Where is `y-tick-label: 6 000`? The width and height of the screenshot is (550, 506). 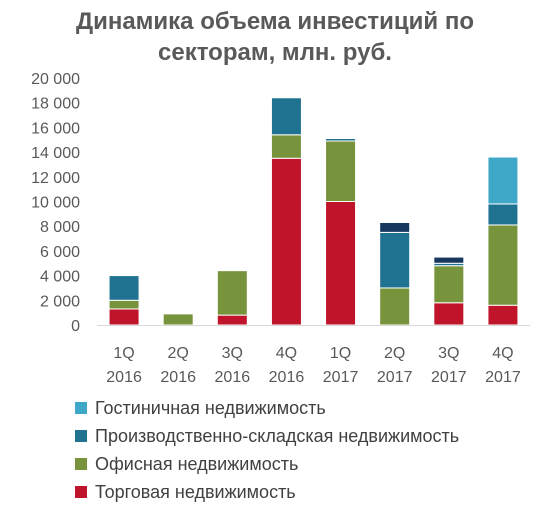
y-tick-label: 6 000 is located at coordinates (60, 252).